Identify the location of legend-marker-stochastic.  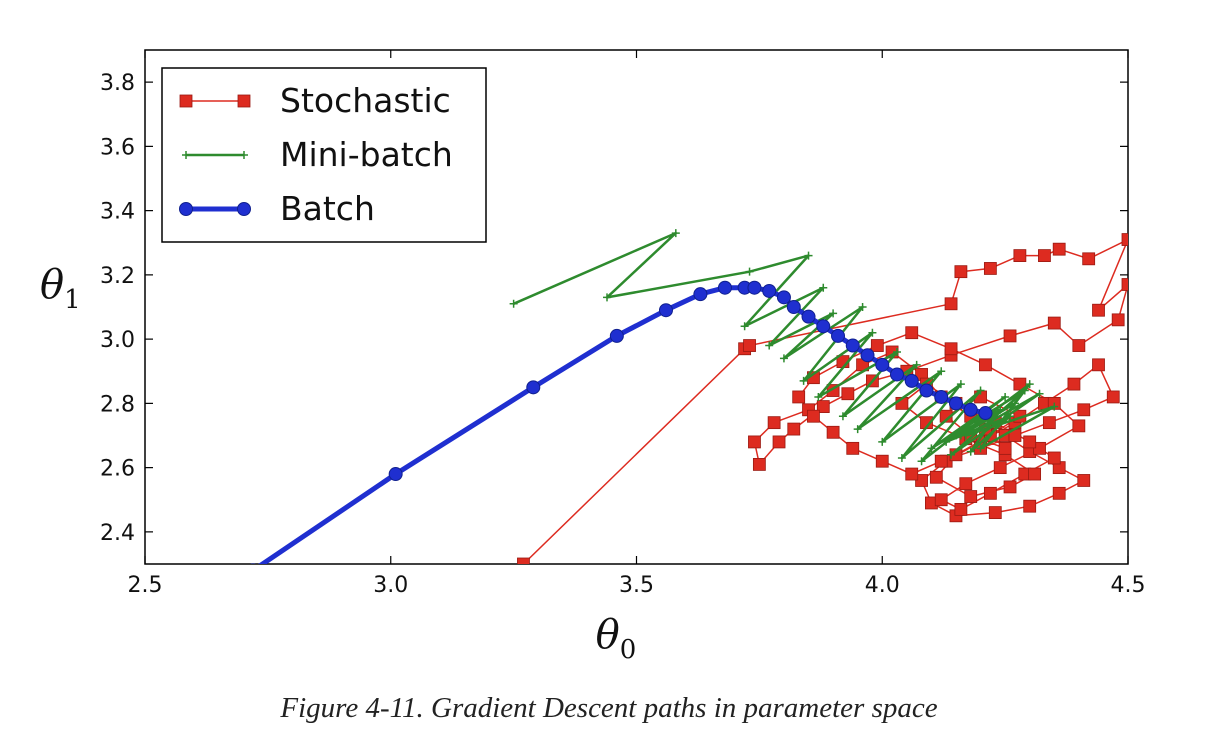
(244, 101).